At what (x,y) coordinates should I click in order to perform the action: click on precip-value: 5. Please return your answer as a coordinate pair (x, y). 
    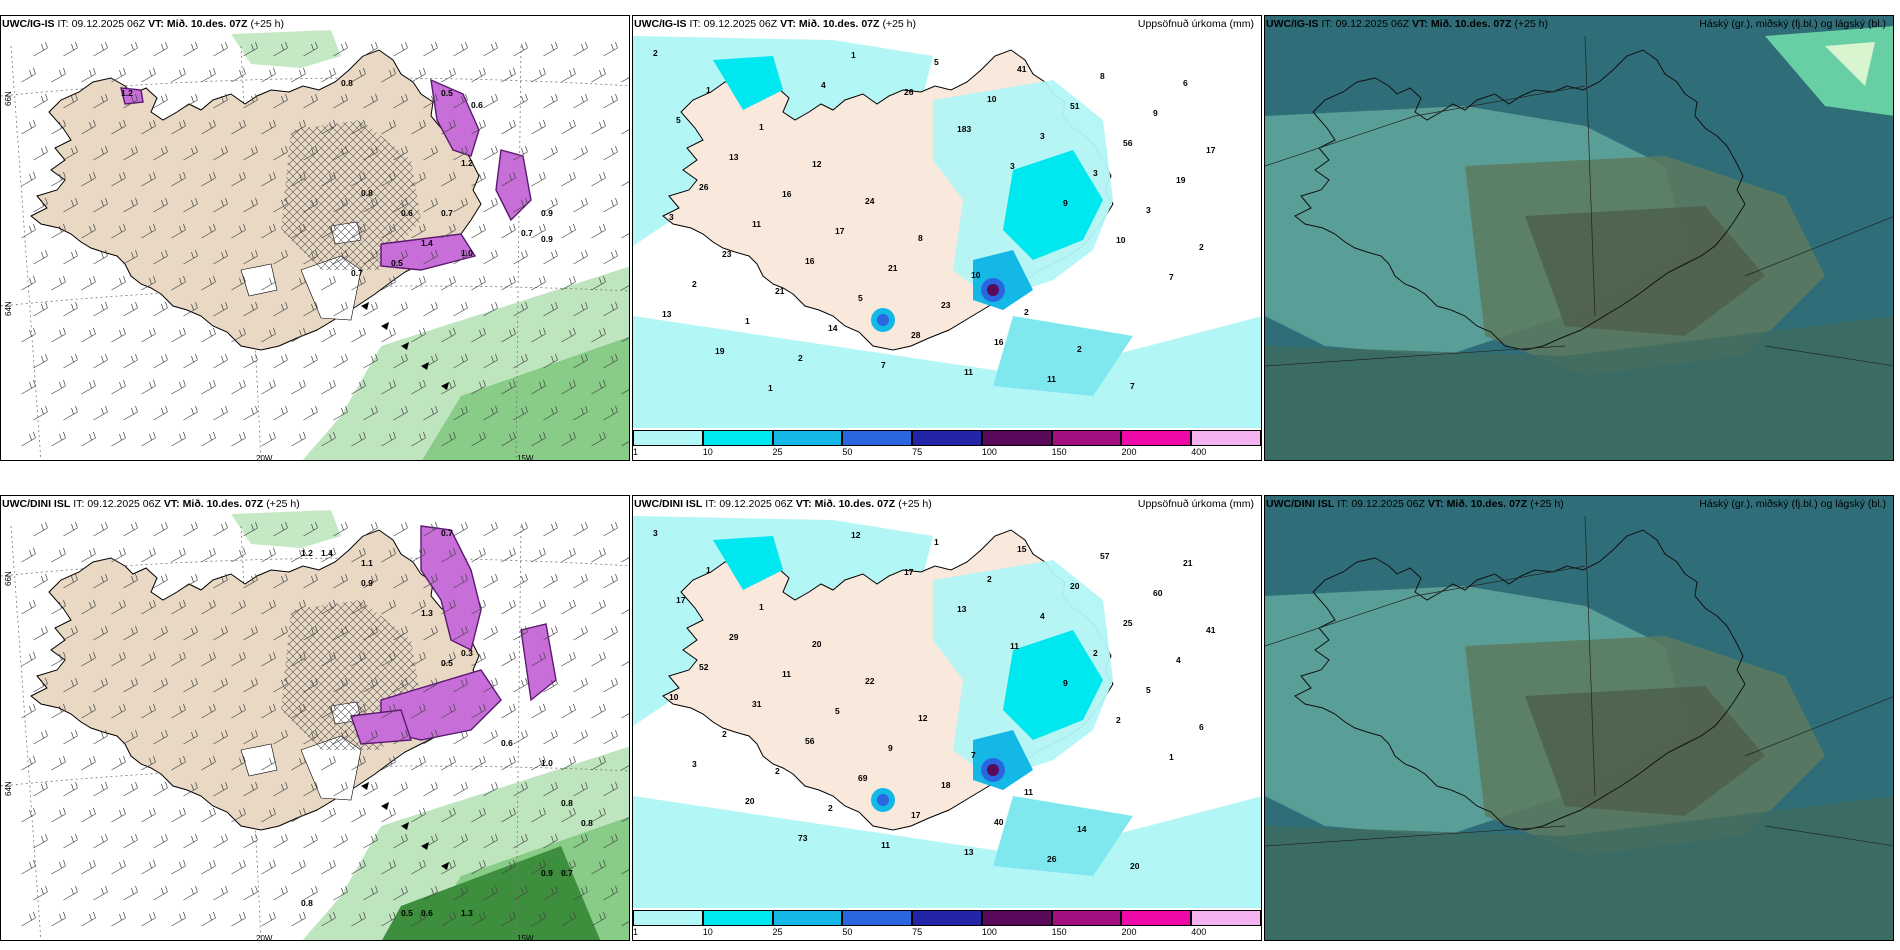
    Looking at the image, I should click on (837, 711).